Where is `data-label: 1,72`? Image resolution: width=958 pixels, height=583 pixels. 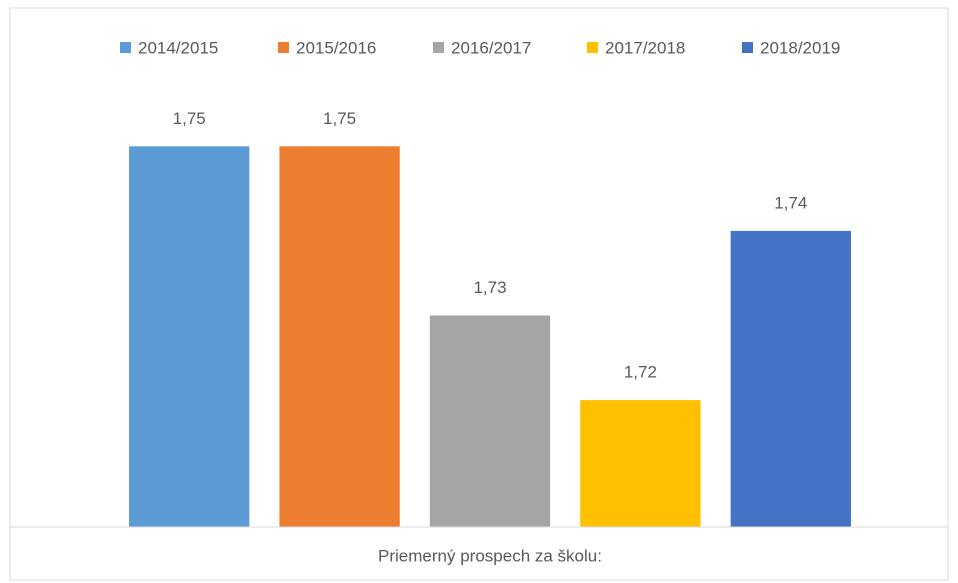 data-label: 1,72 is located at coordinates (640, 372).